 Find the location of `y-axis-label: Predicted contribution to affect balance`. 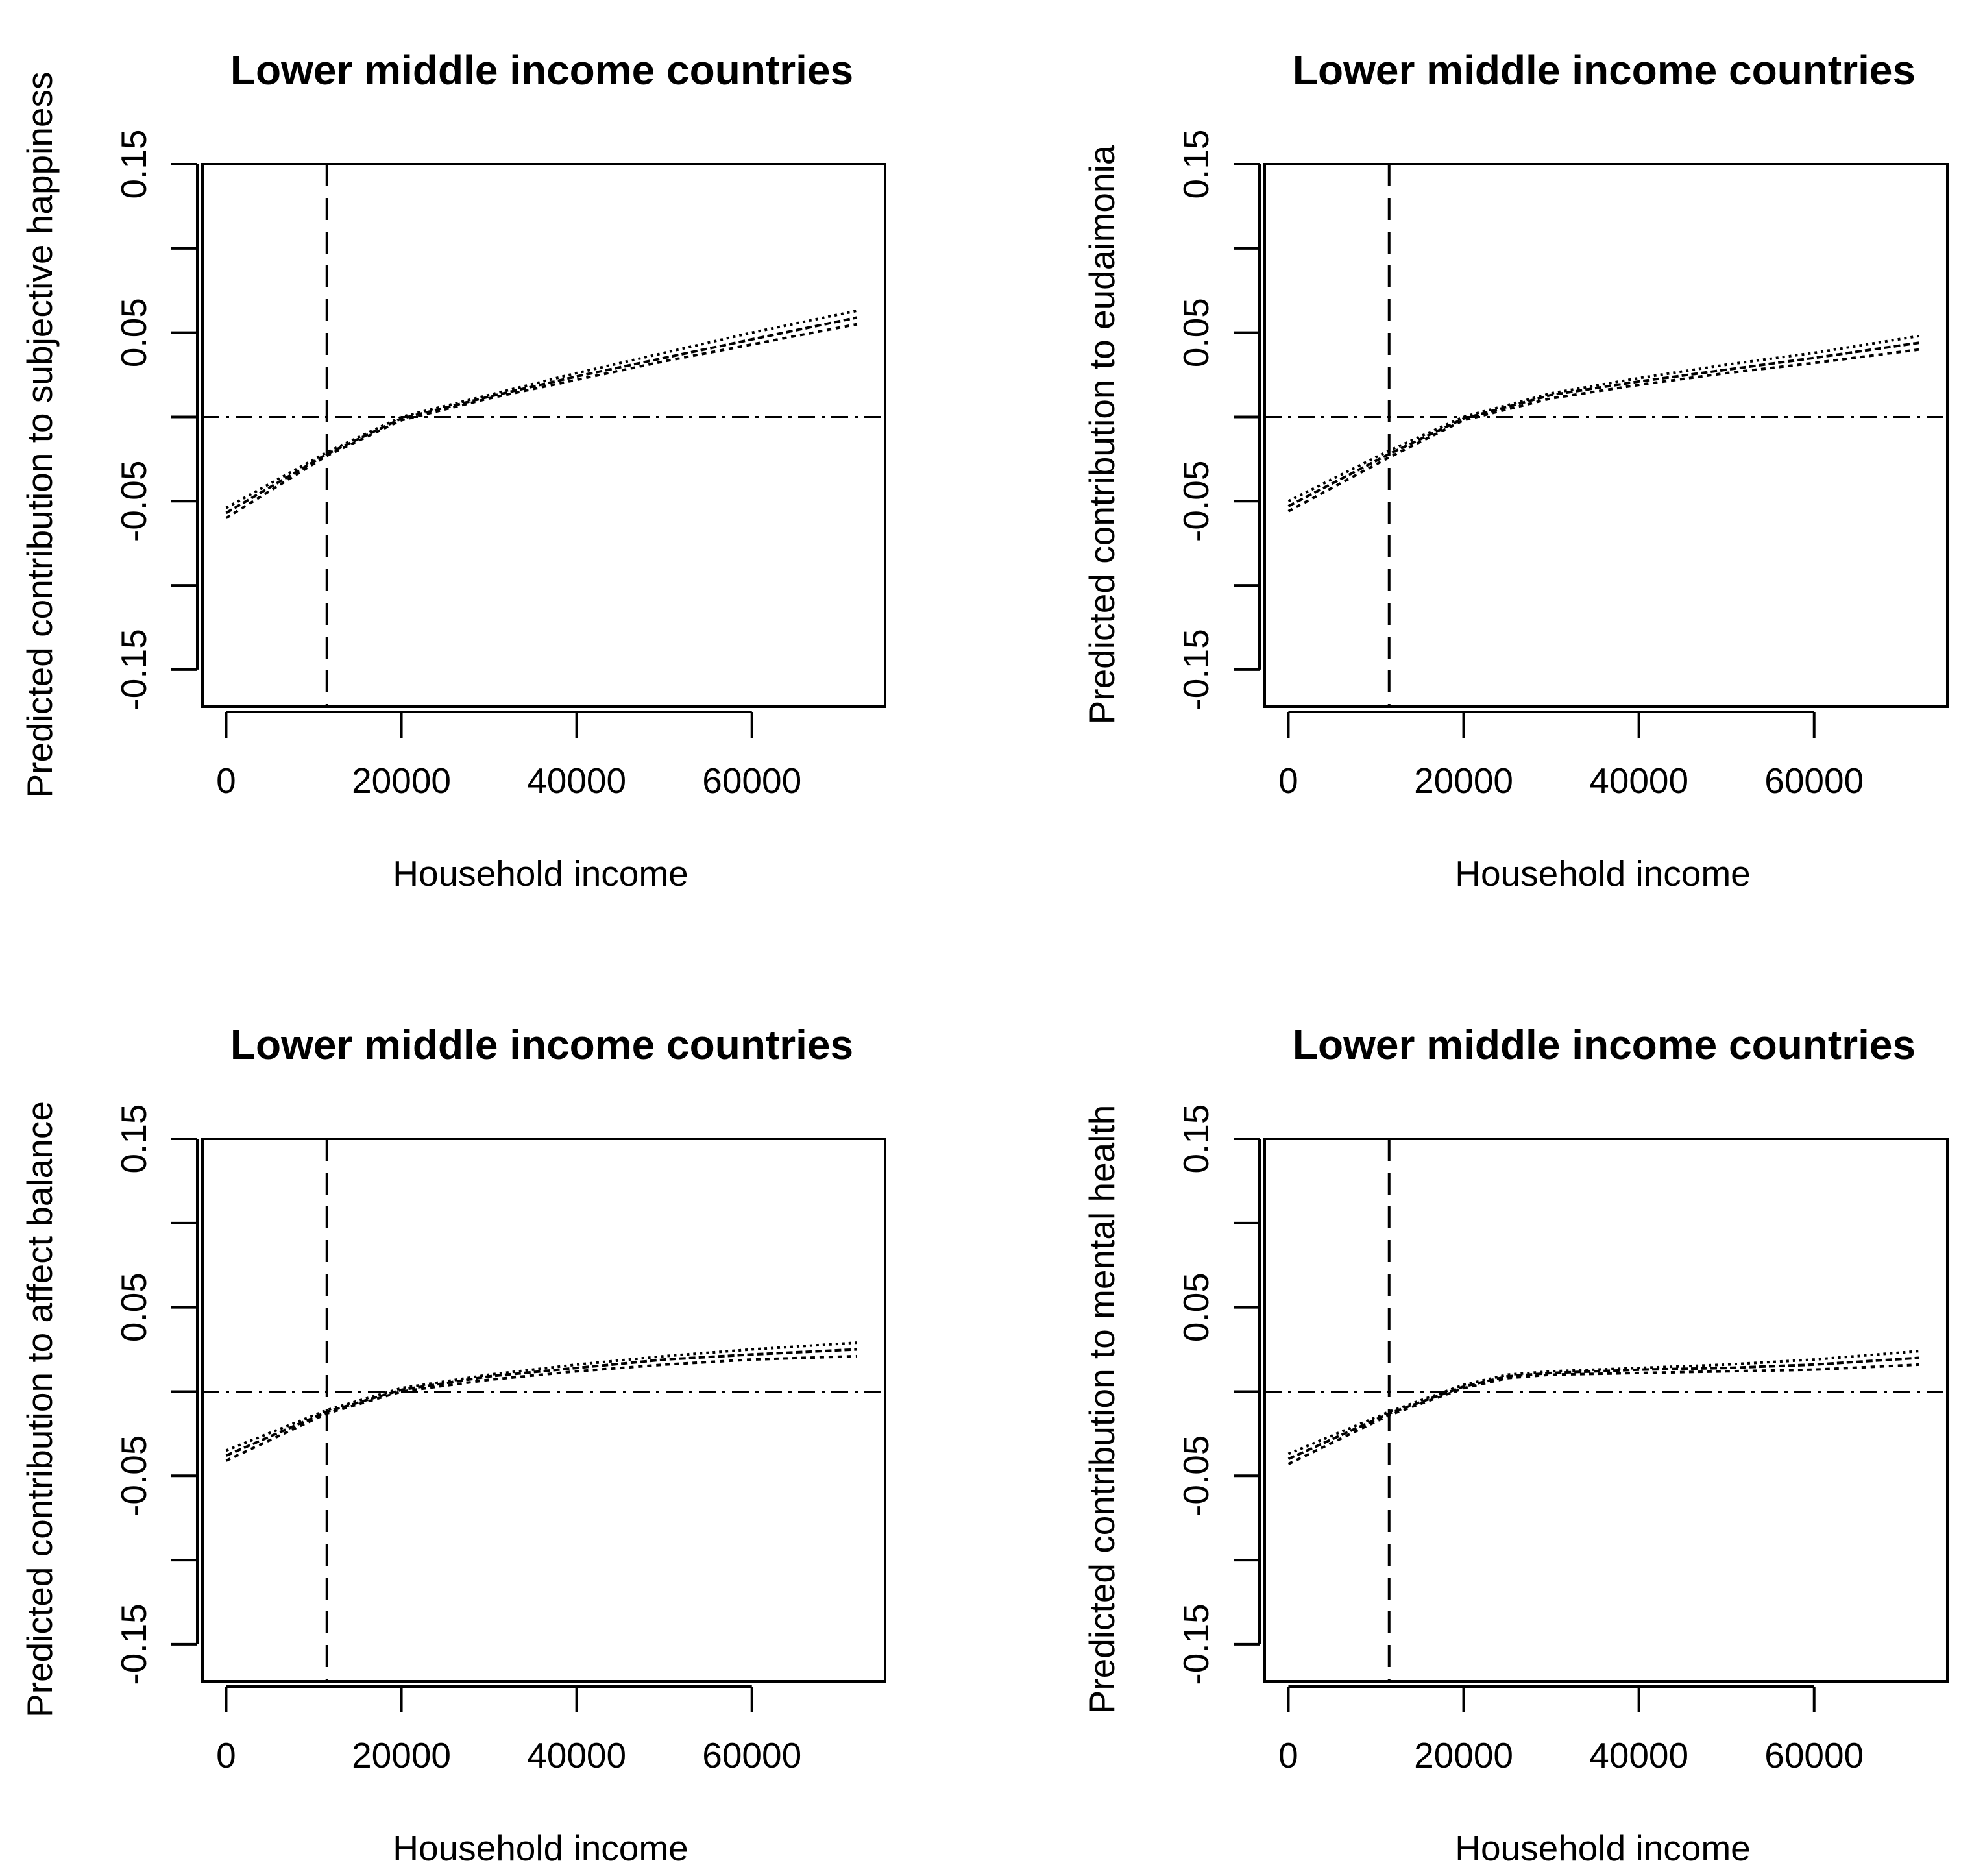

y-axis-label: Predicted contribution to affect balance is located at coordinates (39, 1409).